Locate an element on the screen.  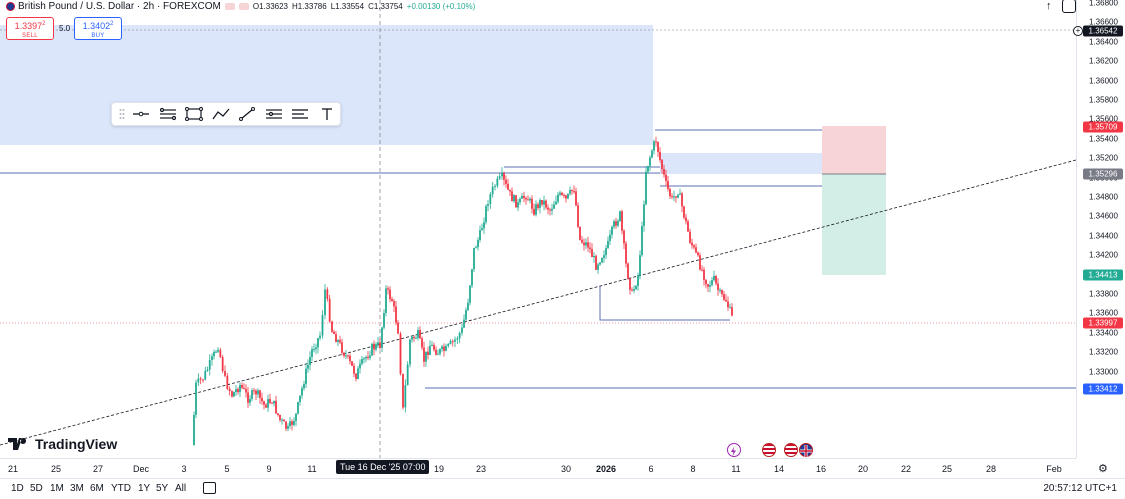
sell-button: 1.33972 SELL is located at coordinates (30, 28).